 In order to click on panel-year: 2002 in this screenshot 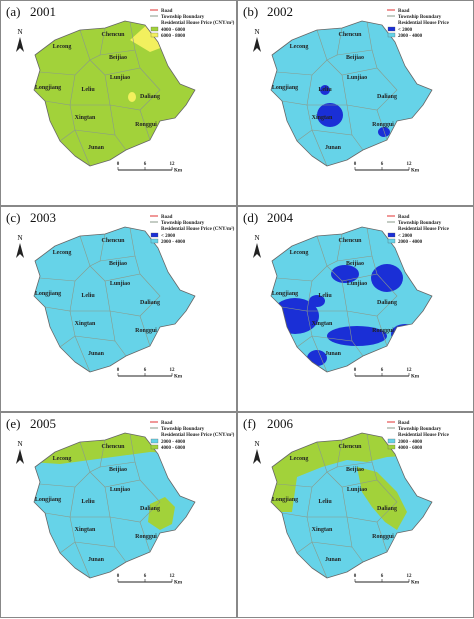, I will do `click(280, 11)`.